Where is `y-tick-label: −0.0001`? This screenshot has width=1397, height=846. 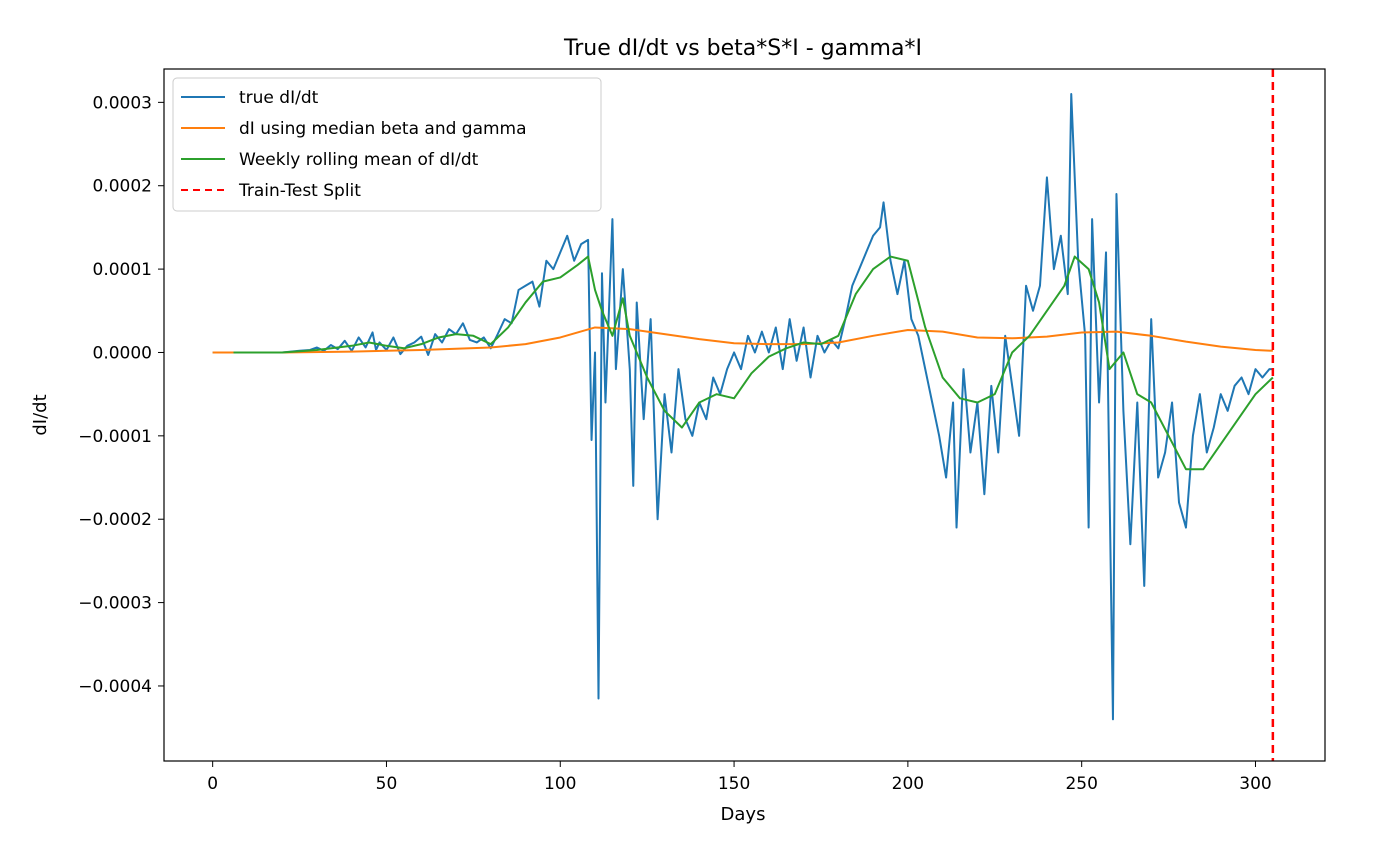
y-tick-label: −0.0001 is located at coordinates (115, 437).